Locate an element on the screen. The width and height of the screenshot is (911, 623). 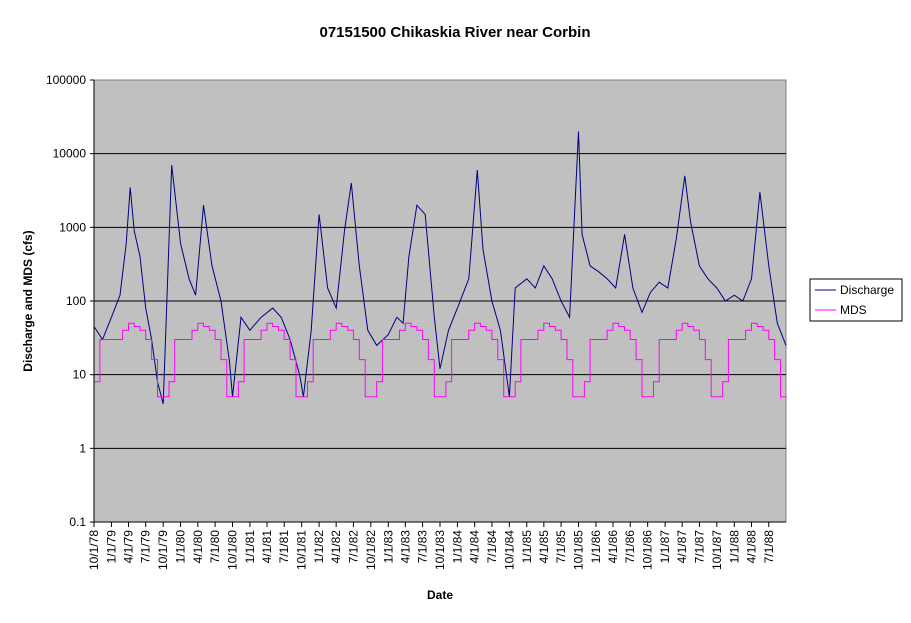
x-tick-label: 7/1/84 is located at coordinates (492, 547).